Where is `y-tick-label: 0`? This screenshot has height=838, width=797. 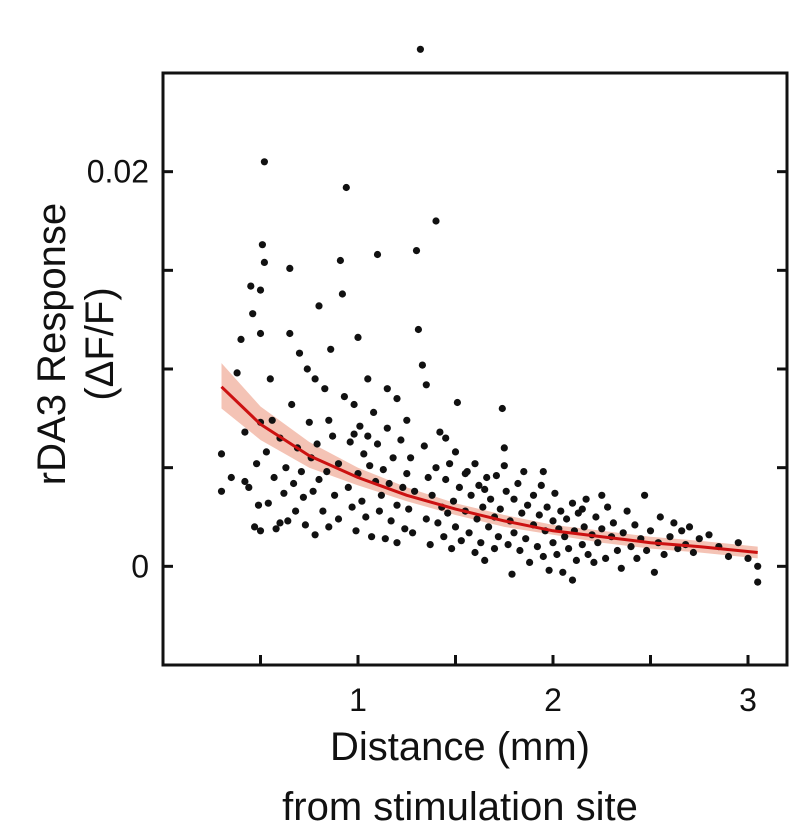
y-tick-label: 0 is located at coordinates (140, 566).